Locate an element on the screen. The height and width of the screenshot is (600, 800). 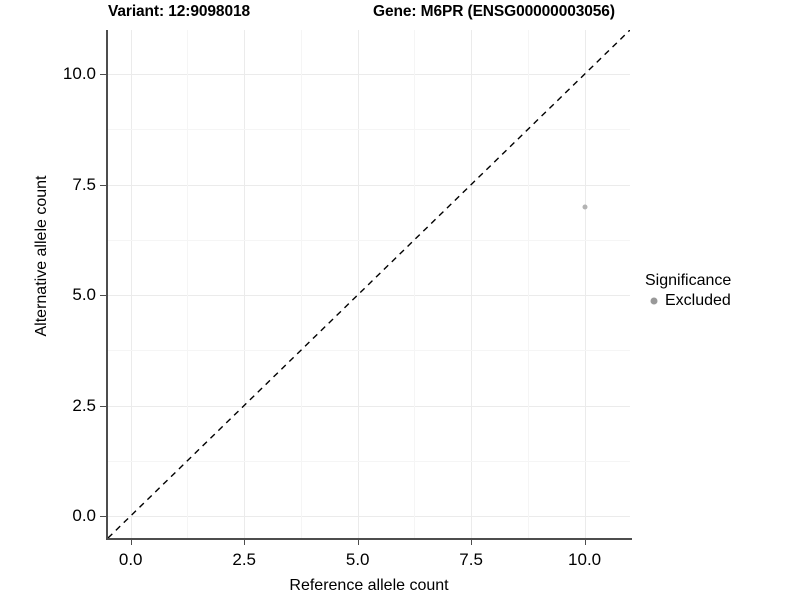
variant-title: Variant: 12:9098018 is located at coordinates (179, 11).